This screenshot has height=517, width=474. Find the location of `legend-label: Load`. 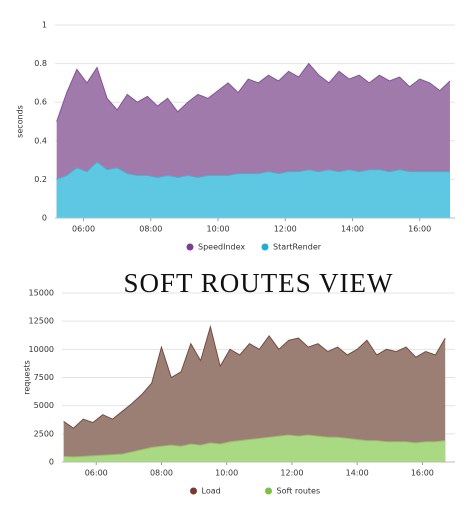

legend-label: Load is located at coordinates (211, 491).